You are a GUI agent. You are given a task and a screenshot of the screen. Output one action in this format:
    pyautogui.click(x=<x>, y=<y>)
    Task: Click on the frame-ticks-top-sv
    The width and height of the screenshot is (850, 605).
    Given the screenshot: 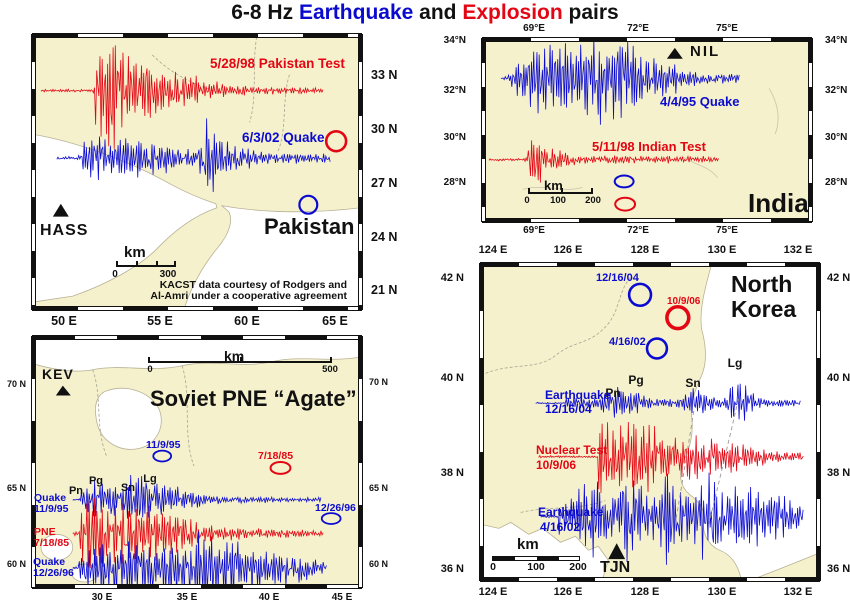 What is the action you would take?
    pyautogui.click(x=197, y=337)
    